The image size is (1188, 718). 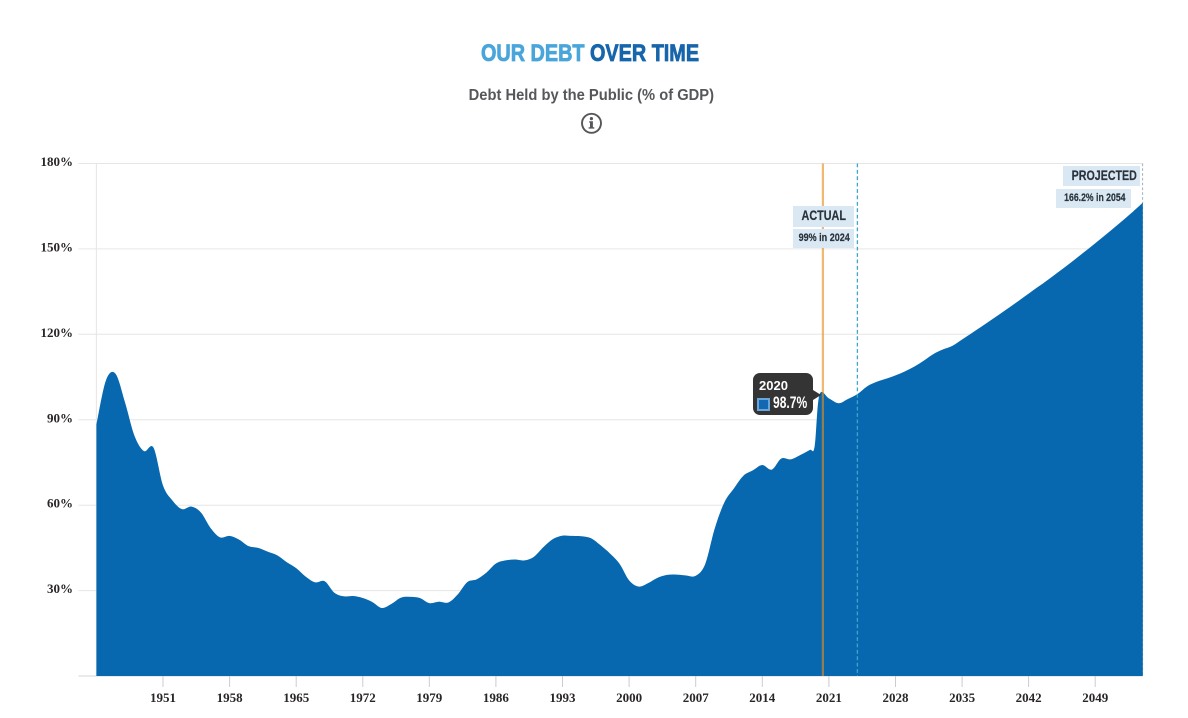 What do you see at coordinates (429, 697) in the screenshot?
I see `svg-text: 1979` at bounding box center [429, 697].